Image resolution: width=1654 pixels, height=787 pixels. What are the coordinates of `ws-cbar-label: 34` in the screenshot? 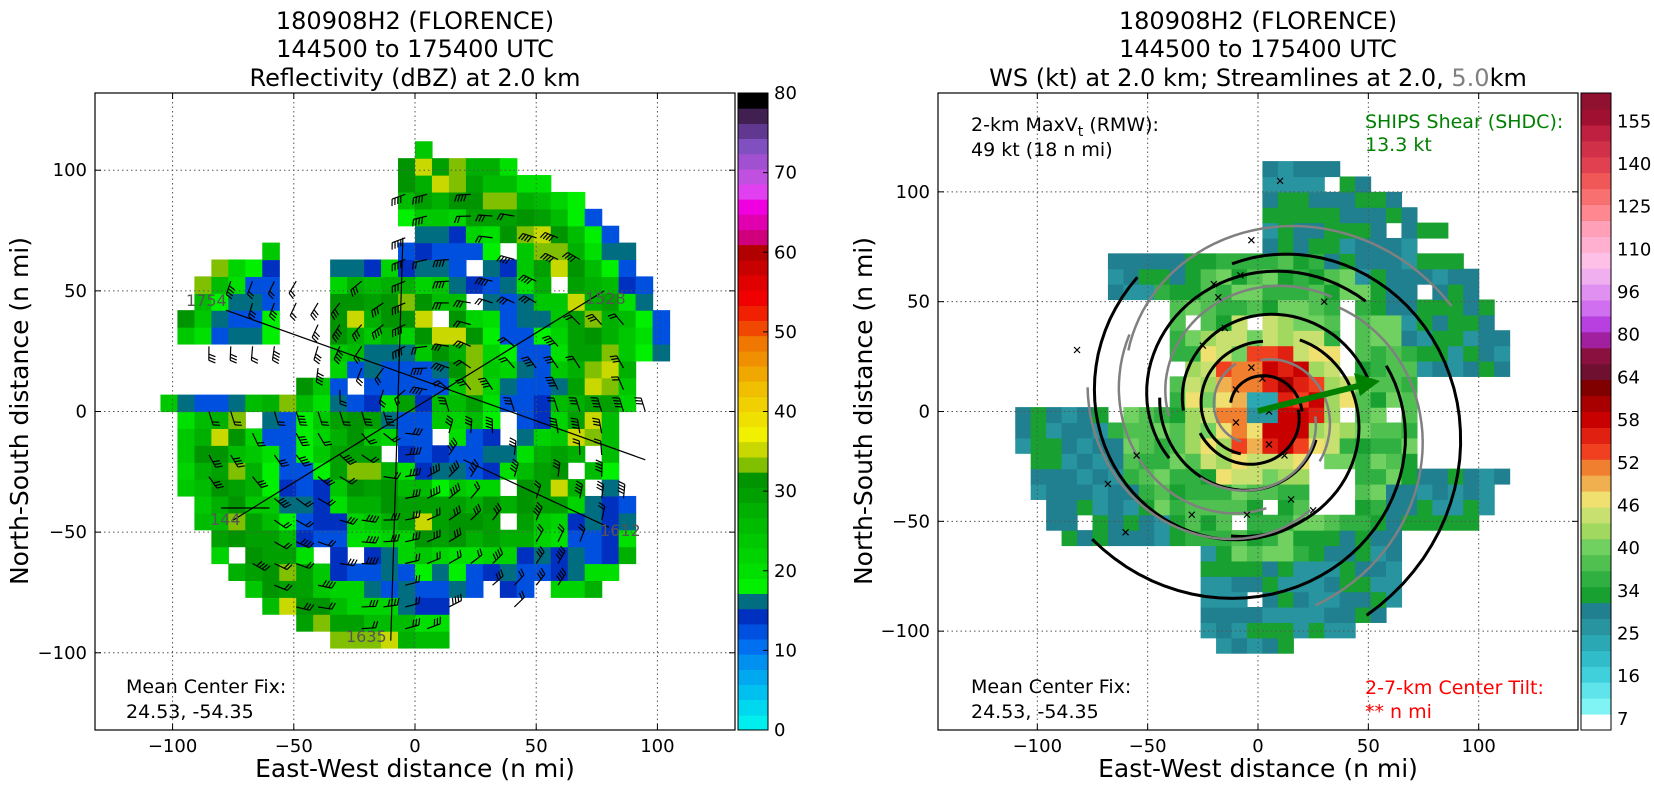 It's located at (1628, 591).